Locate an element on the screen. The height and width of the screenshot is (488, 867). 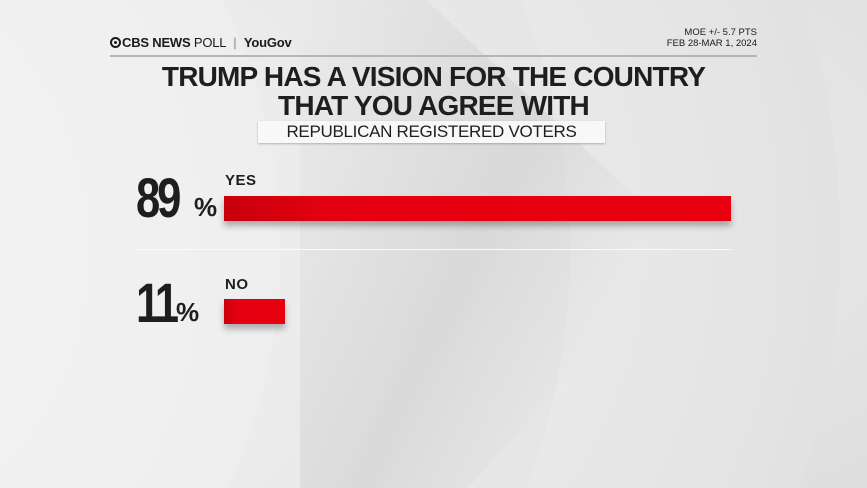
brand-partner: YouGov is located at coordinates (267, 42).